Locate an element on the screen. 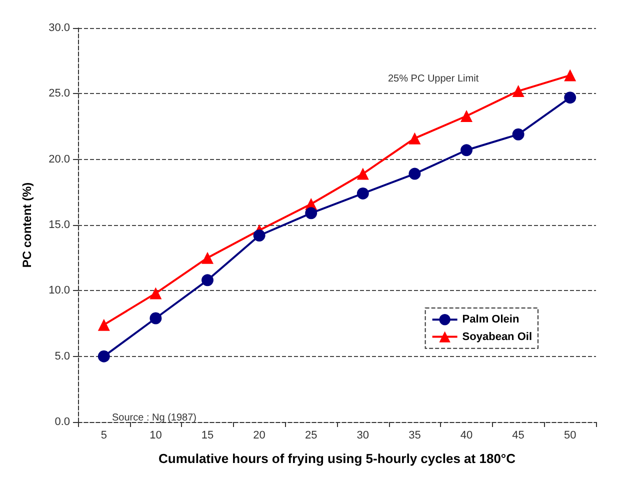  x-tick-label: 20 is located at coordinates (259, 436).